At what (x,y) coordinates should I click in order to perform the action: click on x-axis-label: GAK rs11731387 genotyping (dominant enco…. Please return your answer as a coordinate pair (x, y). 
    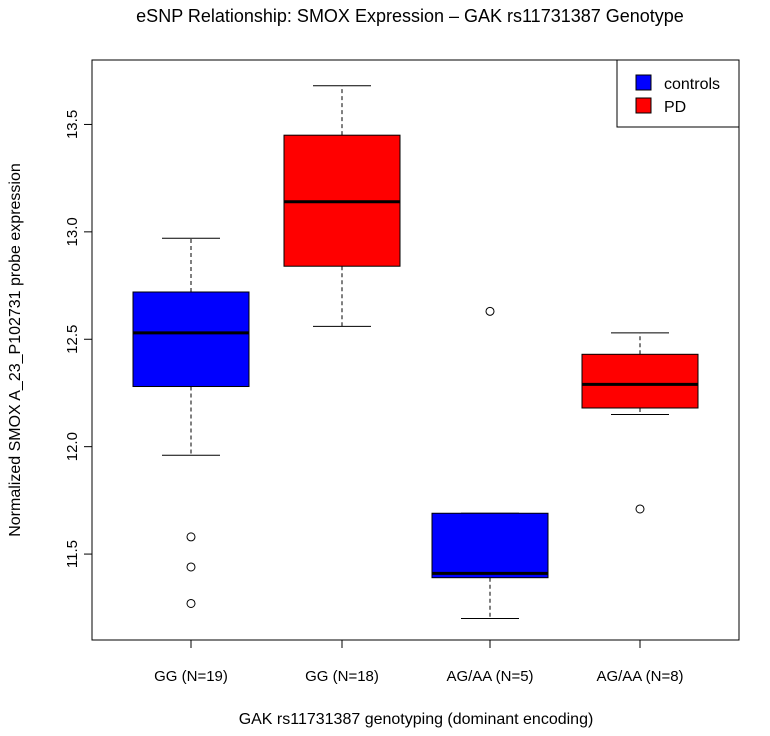
    Looking at the image, I should click on (416, 719).